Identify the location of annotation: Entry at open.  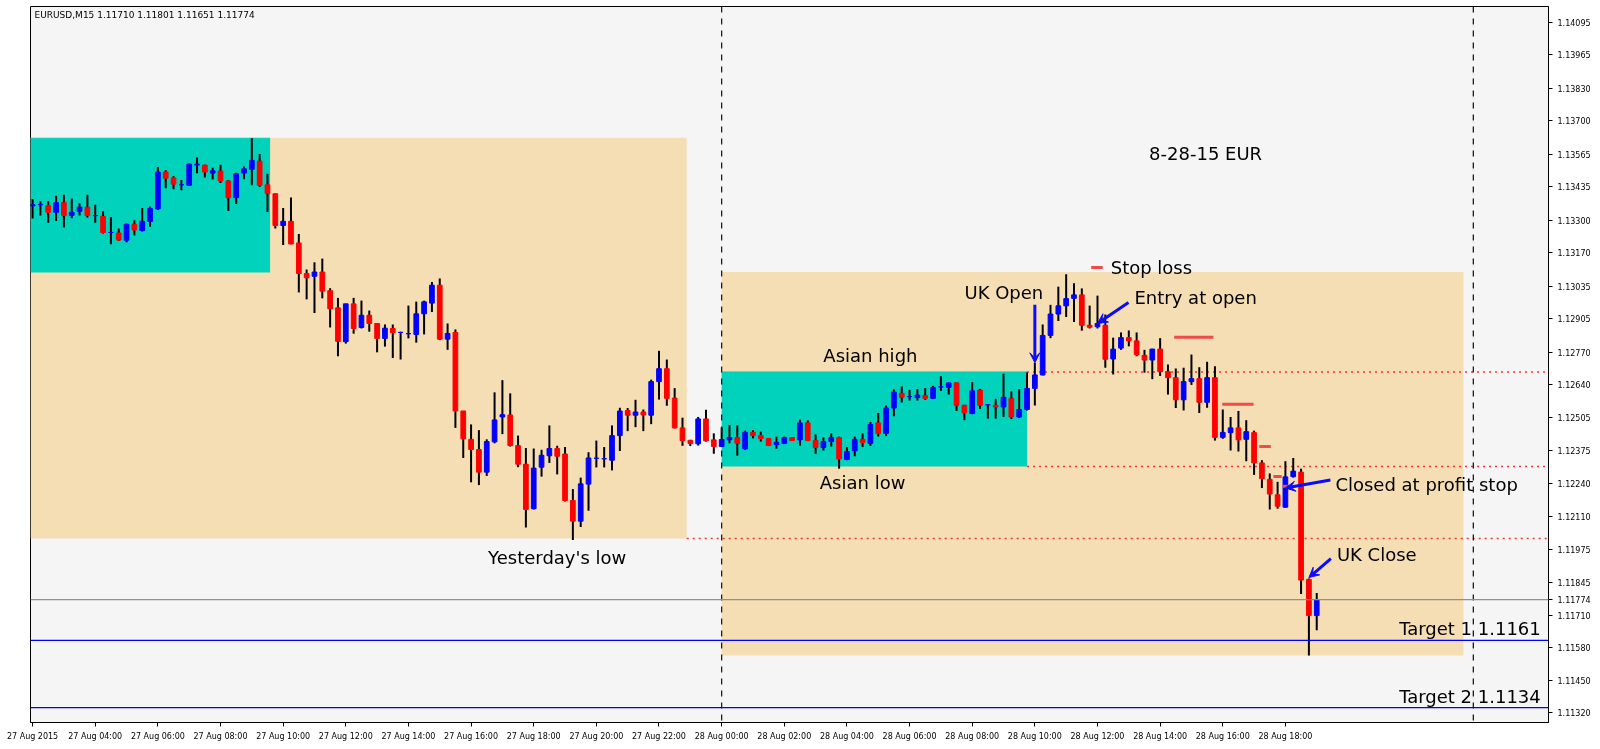
(1195, 297).